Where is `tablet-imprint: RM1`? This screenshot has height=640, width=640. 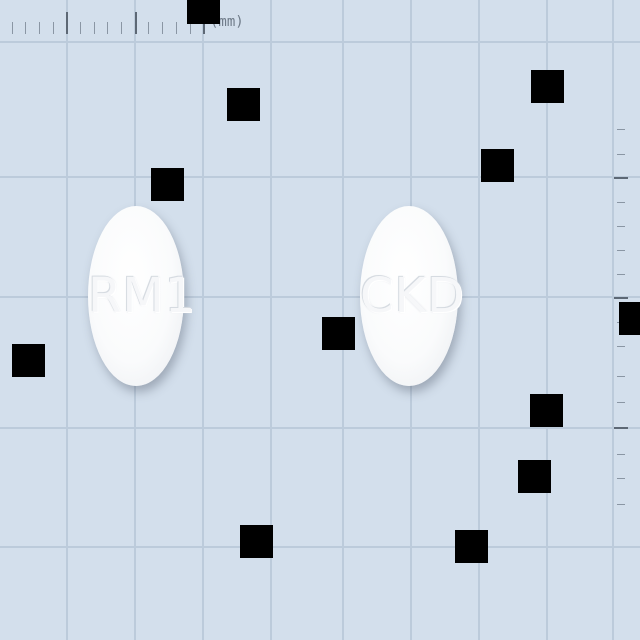 tablet-imprint: RM1 is located at coordinates (142, 296).